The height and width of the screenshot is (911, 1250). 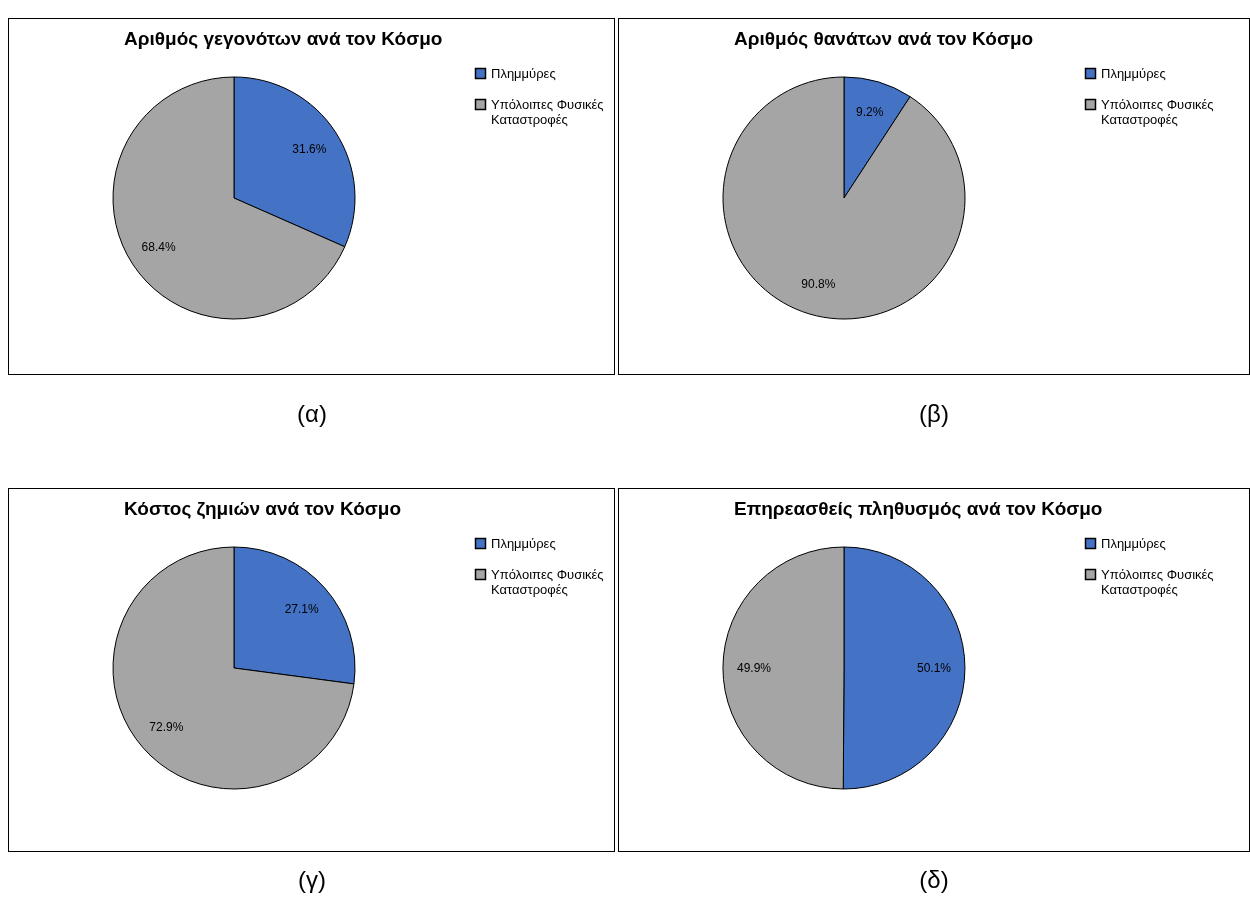 What do you see at coordinates (818, 284) in the screenshot?
I see `data-label: 90.8%` at bounding box center [818, 284].